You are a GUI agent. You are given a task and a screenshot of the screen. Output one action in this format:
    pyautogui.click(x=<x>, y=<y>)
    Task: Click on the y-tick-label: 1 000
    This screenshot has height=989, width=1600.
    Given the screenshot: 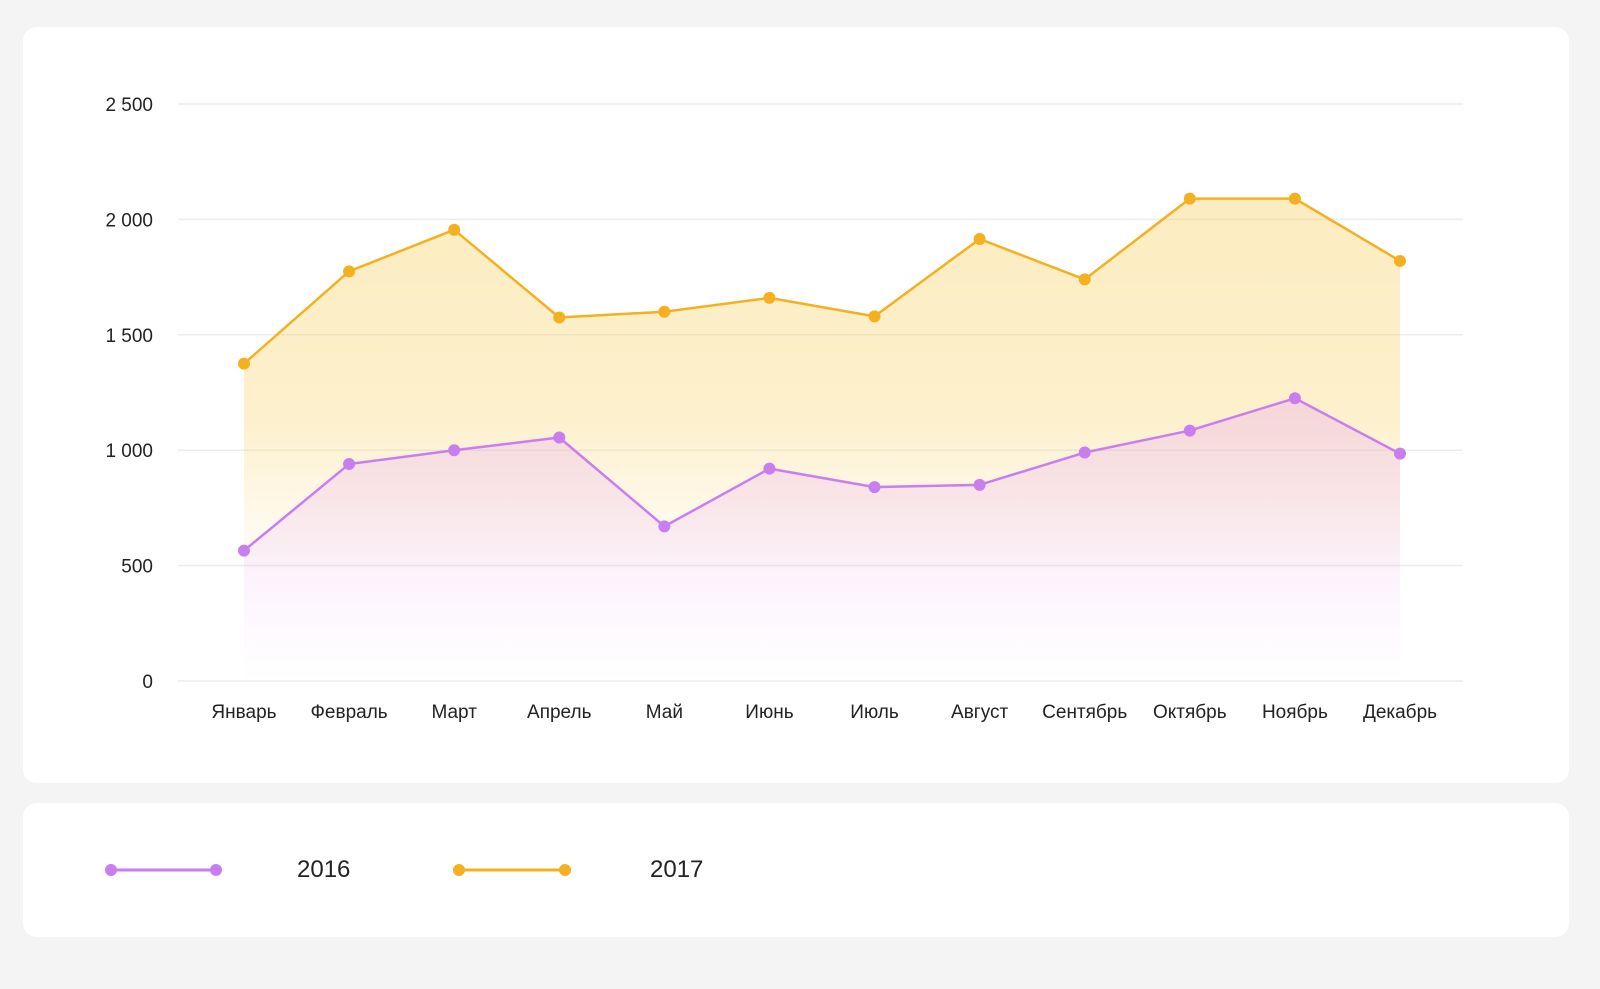 What is the action you would take?
    pyautogui.click(x=129, y=451)
    